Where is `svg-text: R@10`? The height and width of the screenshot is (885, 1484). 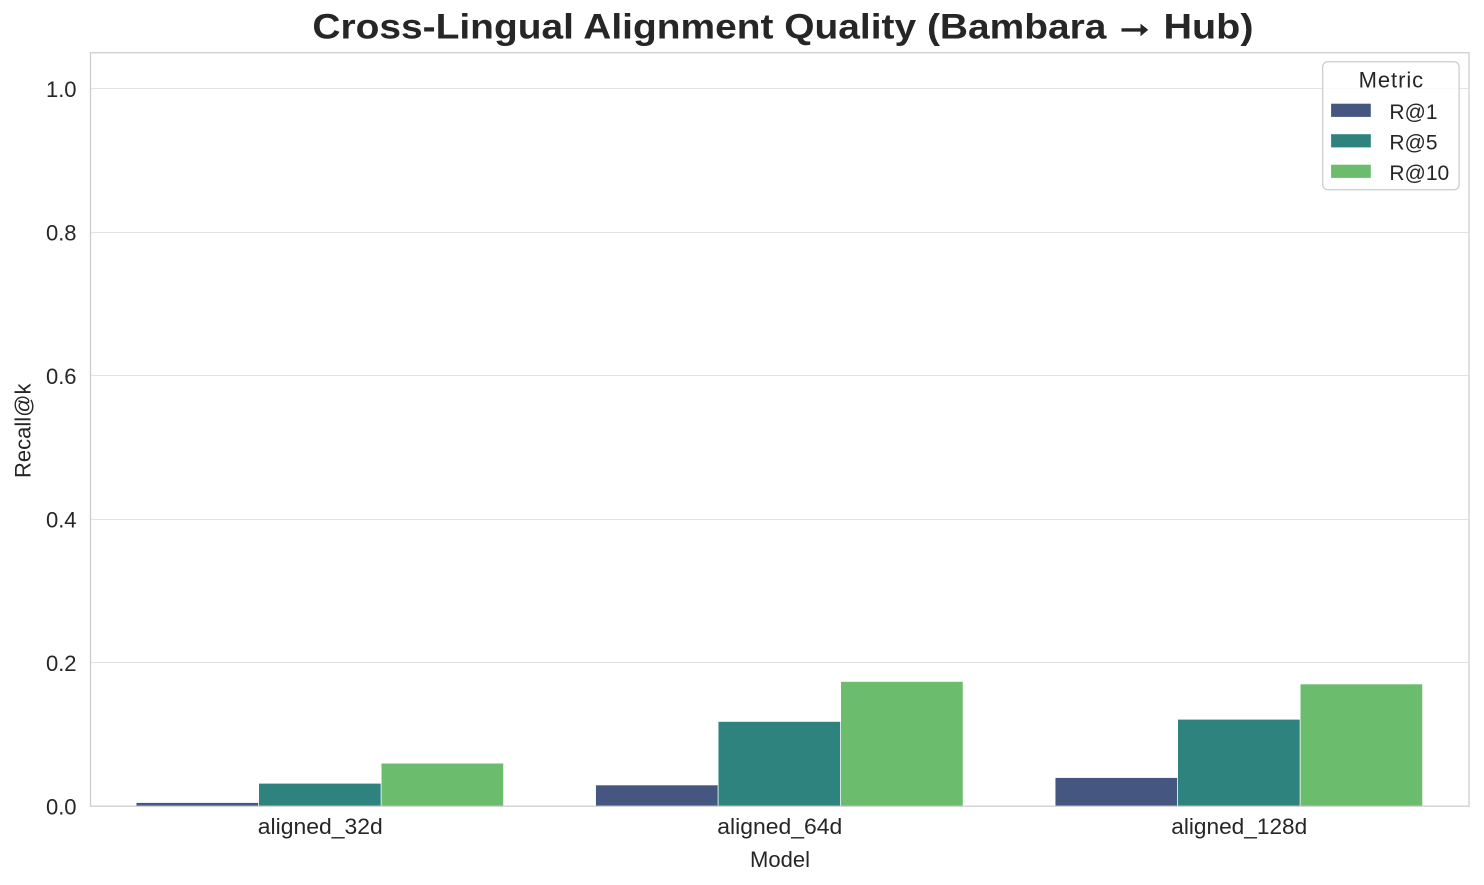 svg-text: R@10 is located at coordinates (1419, 173).